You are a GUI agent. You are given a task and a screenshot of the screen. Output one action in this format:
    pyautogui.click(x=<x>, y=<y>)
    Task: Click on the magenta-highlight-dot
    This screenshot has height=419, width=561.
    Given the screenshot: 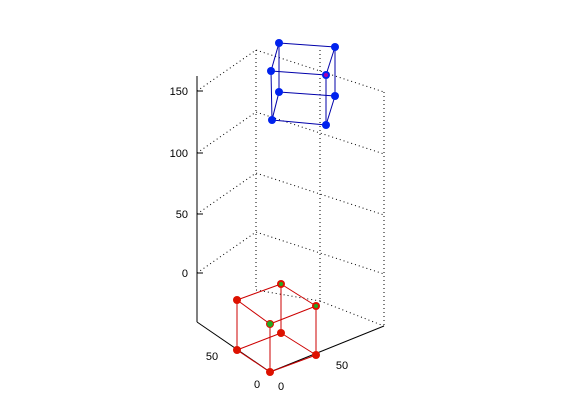 What is the action you would take?
    pyautogui.click(x=326, y=75)
    